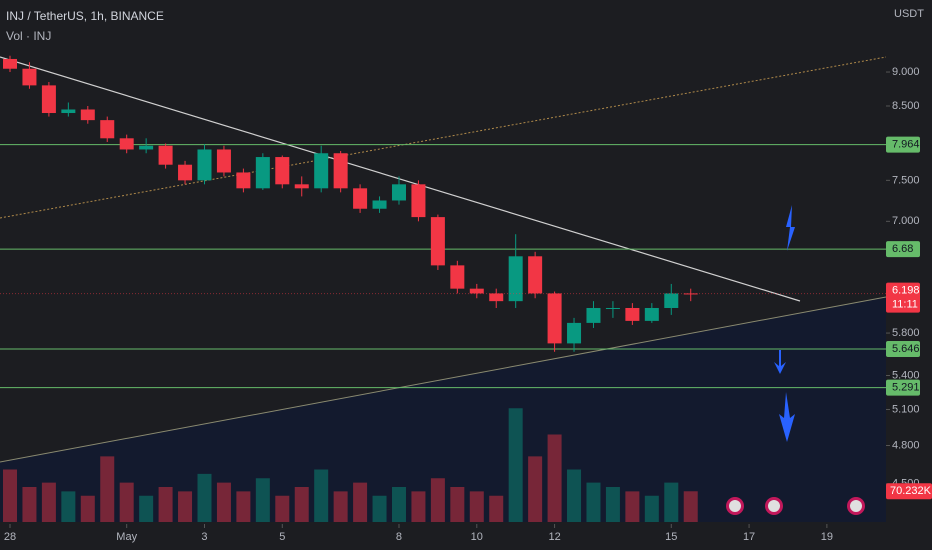 This screenshot has width=932, height=550. What do you see at coordinates (905, 305) in the screenshot?
I see `countdown: 11:11` at bounding box center [905, 305].